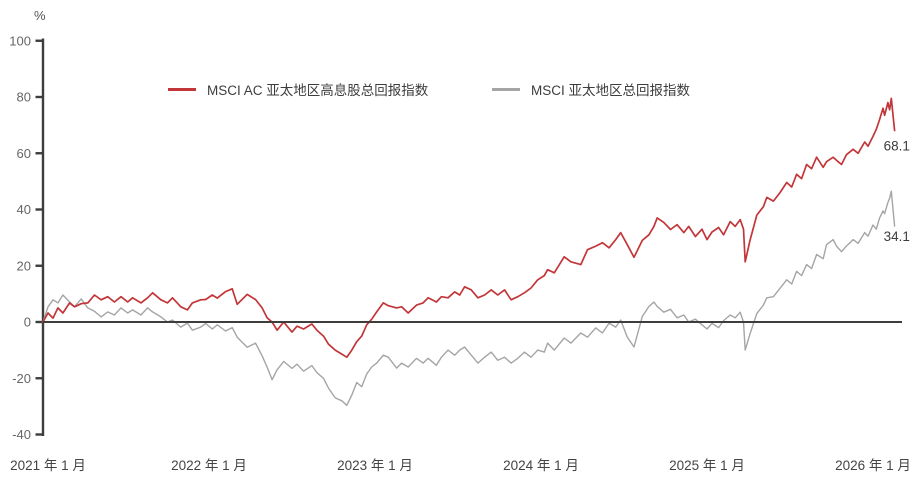 The image size is (922, 486). What do you see at coordinates (27, 322) in the screenshot?
I see `y-tick-label: 0` at bounding box center [27, 322].